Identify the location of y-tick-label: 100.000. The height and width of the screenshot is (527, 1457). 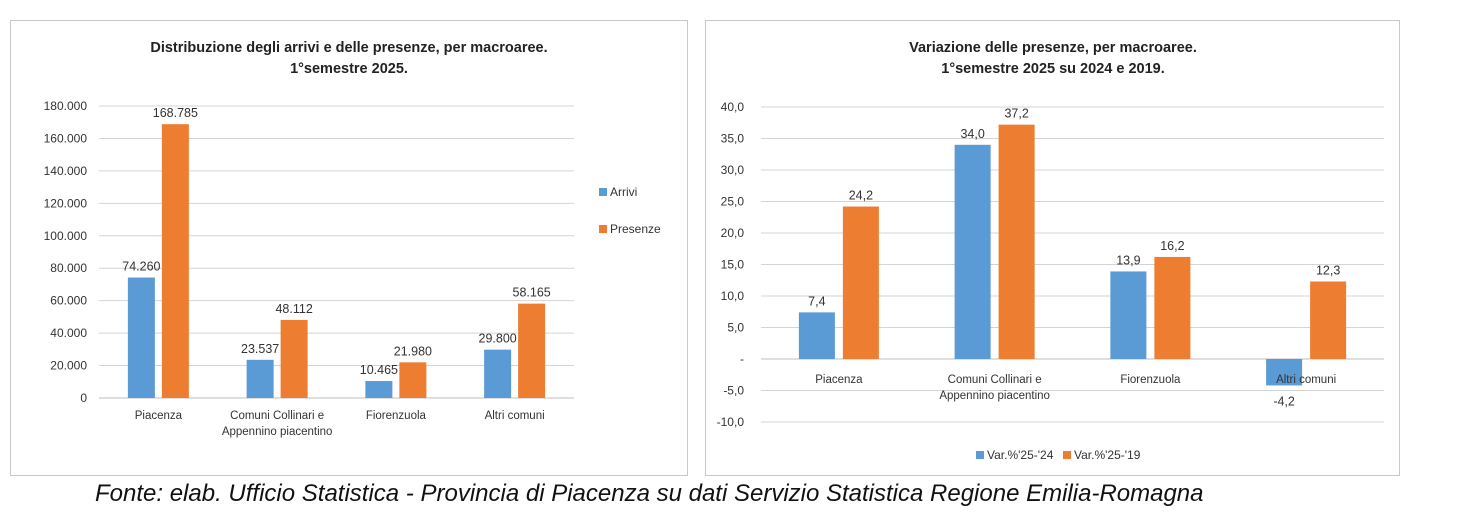
(66, 236).